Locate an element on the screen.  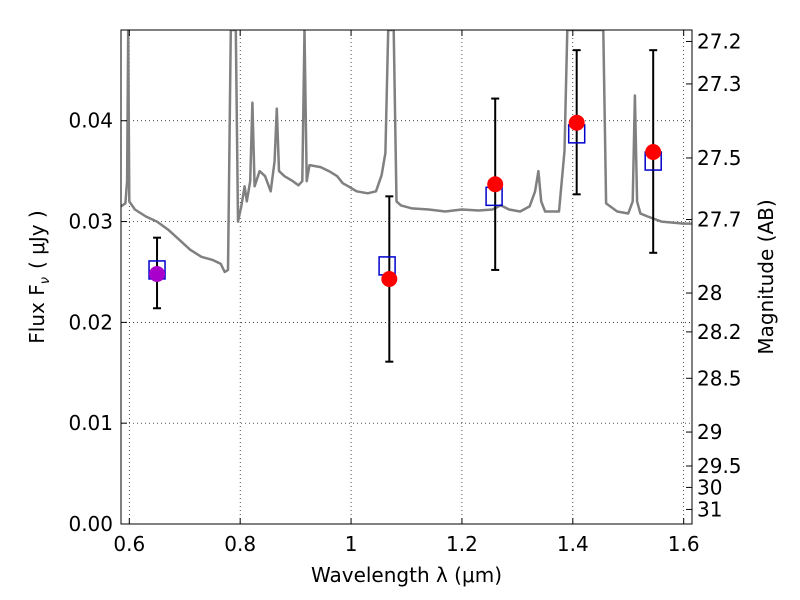
y-axis-label-left-subscript: ν is located at coordinates (45, 280).